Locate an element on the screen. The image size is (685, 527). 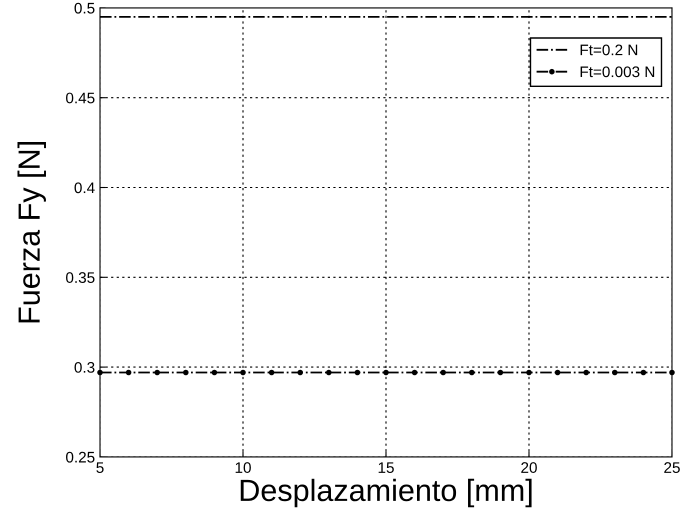
y-tick-label: 0.3 is located at coordinates (84, 367).